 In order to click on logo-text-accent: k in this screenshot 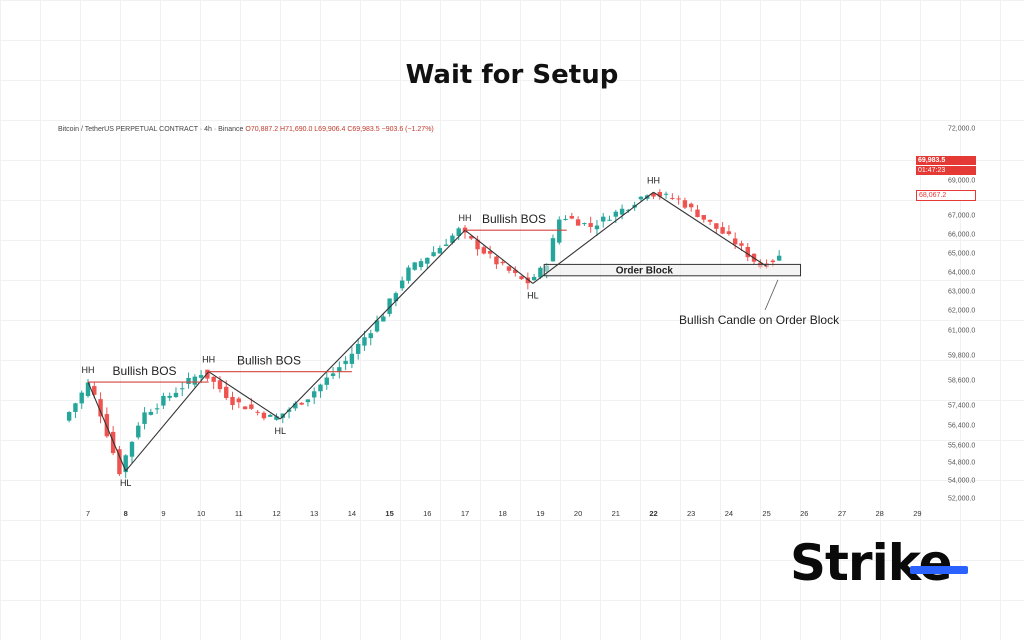, I will do `click(903, 563)`.